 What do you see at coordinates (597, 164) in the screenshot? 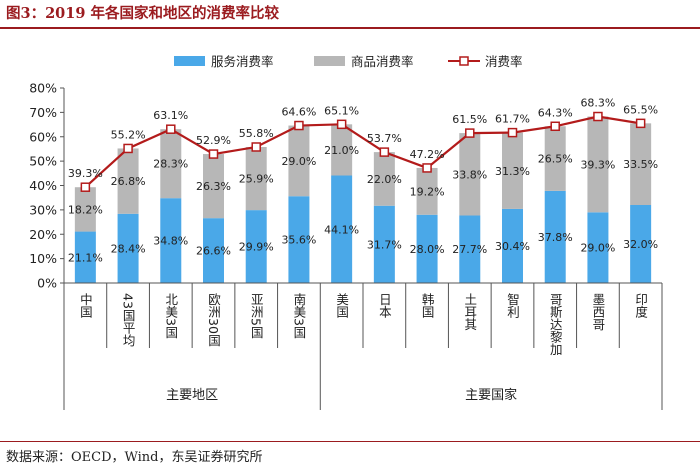
I see `label-goods: 39.3%` at bounding box center [597, 164].